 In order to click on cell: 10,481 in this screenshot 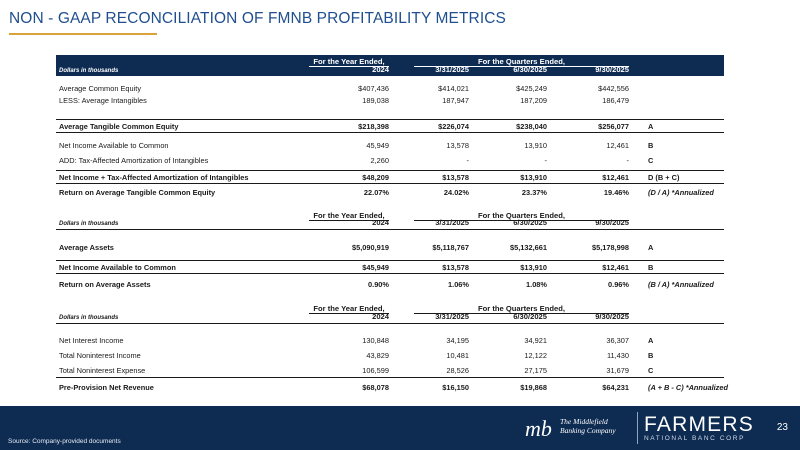, I will do `click(457, 355)`.